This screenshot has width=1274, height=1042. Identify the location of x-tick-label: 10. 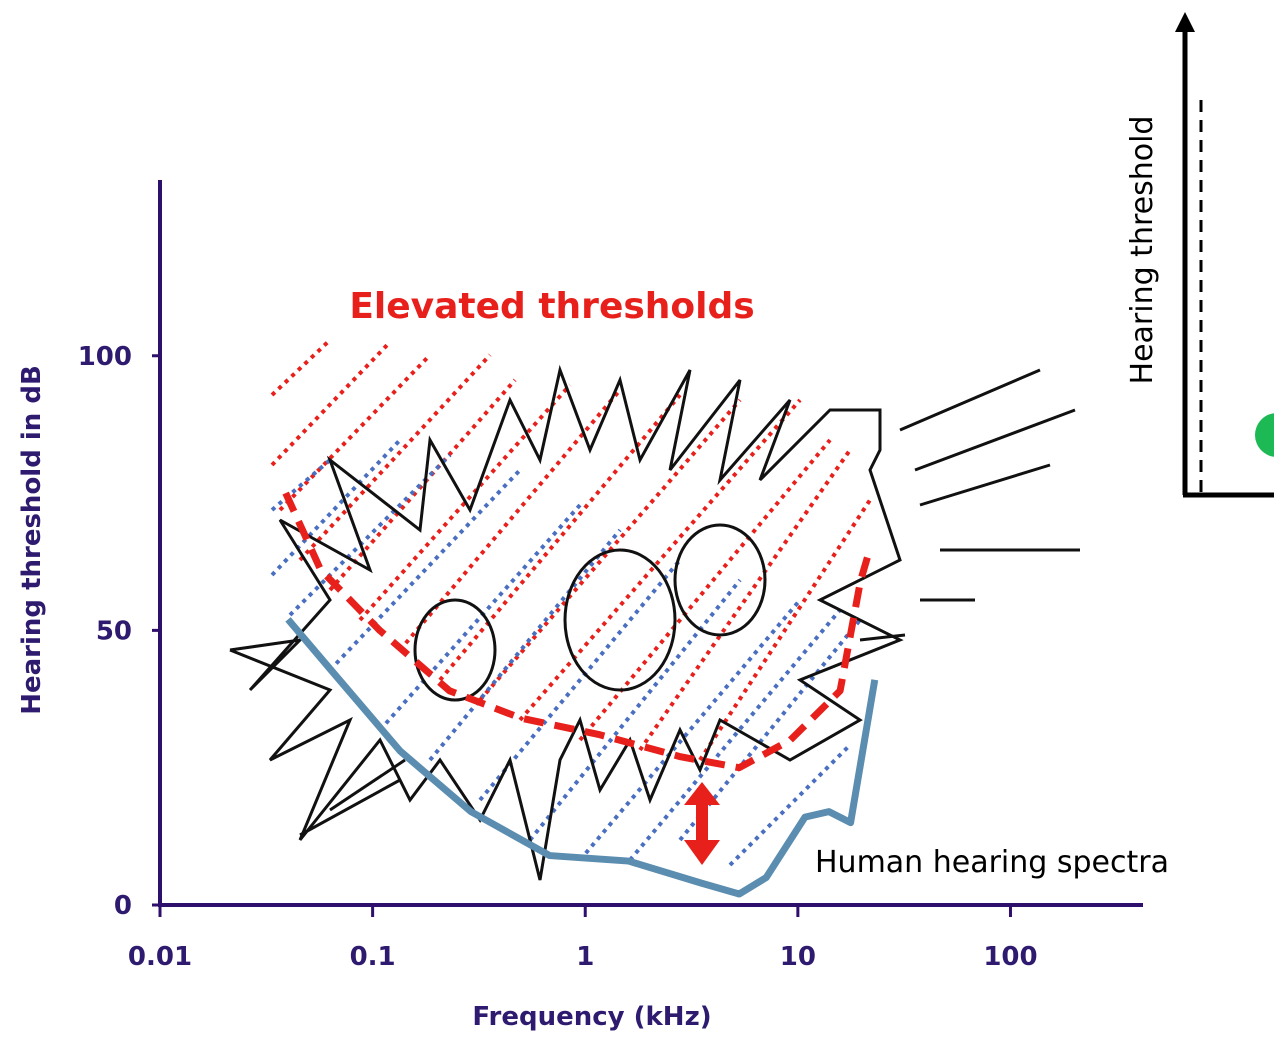
(798, 957).